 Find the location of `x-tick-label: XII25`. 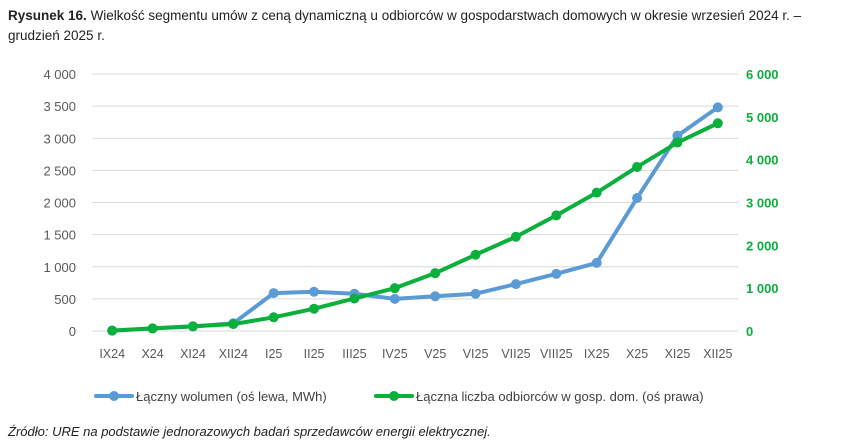

x-tick-label: XII25 is located at coordinates (717, 354).